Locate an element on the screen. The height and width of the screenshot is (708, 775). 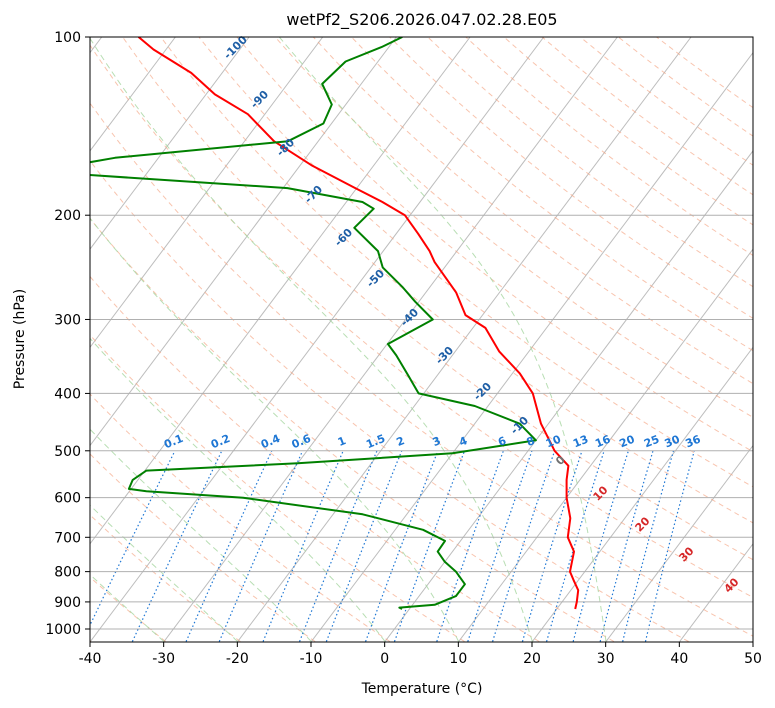
mixing-ratio-label: 16 is located at coordinates (602, 442).